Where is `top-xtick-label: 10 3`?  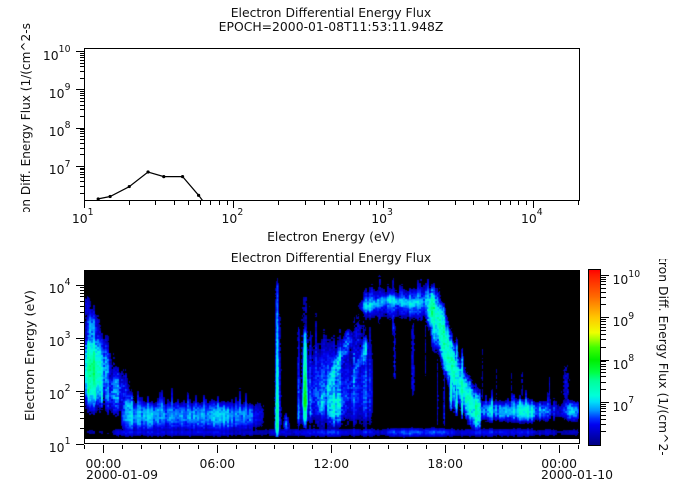 top-xtick-label: 10 3 is located at coordinates (382, 216).